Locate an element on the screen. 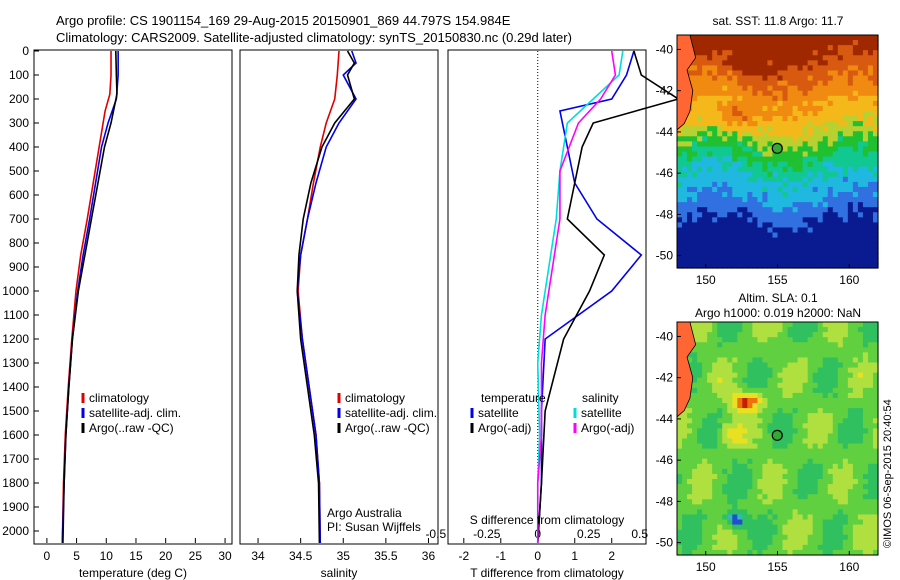 The height and width of the screenshot is (580, 900). x-tick-label: 34 is located at coordinates (258, 556).